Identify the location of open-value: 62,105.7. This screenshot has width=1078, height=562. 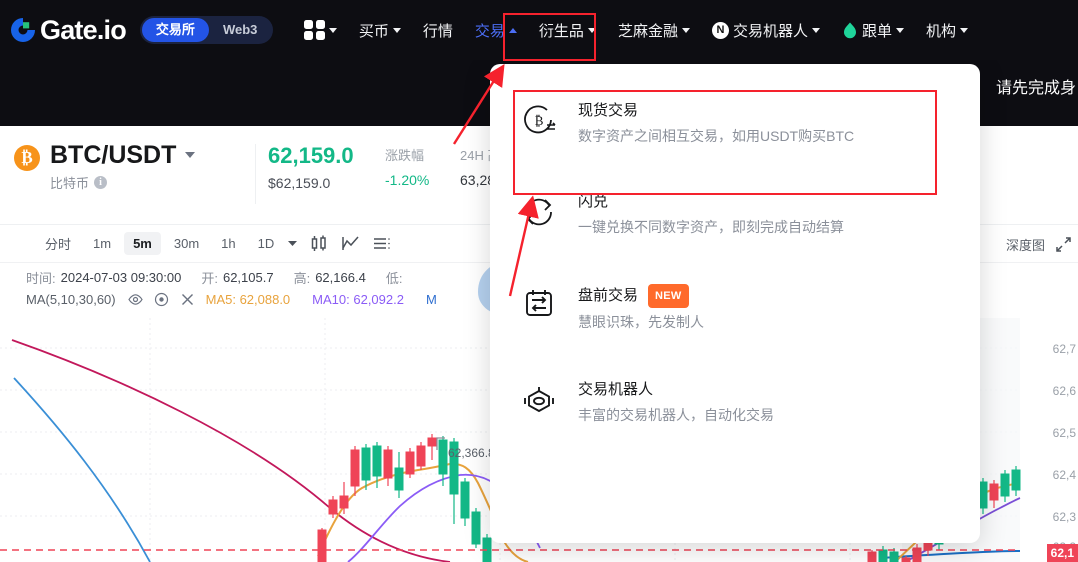
(248, 277).